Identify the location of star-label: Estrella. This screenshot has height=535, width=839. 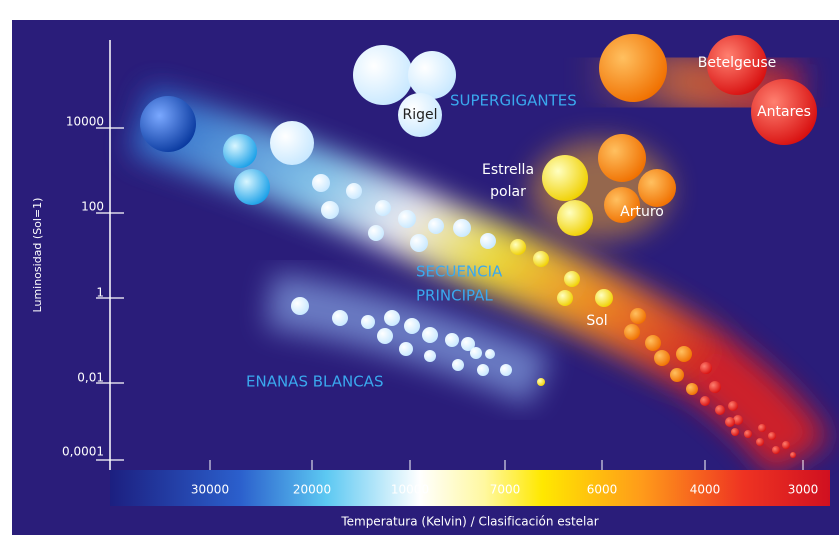
(508, 170).